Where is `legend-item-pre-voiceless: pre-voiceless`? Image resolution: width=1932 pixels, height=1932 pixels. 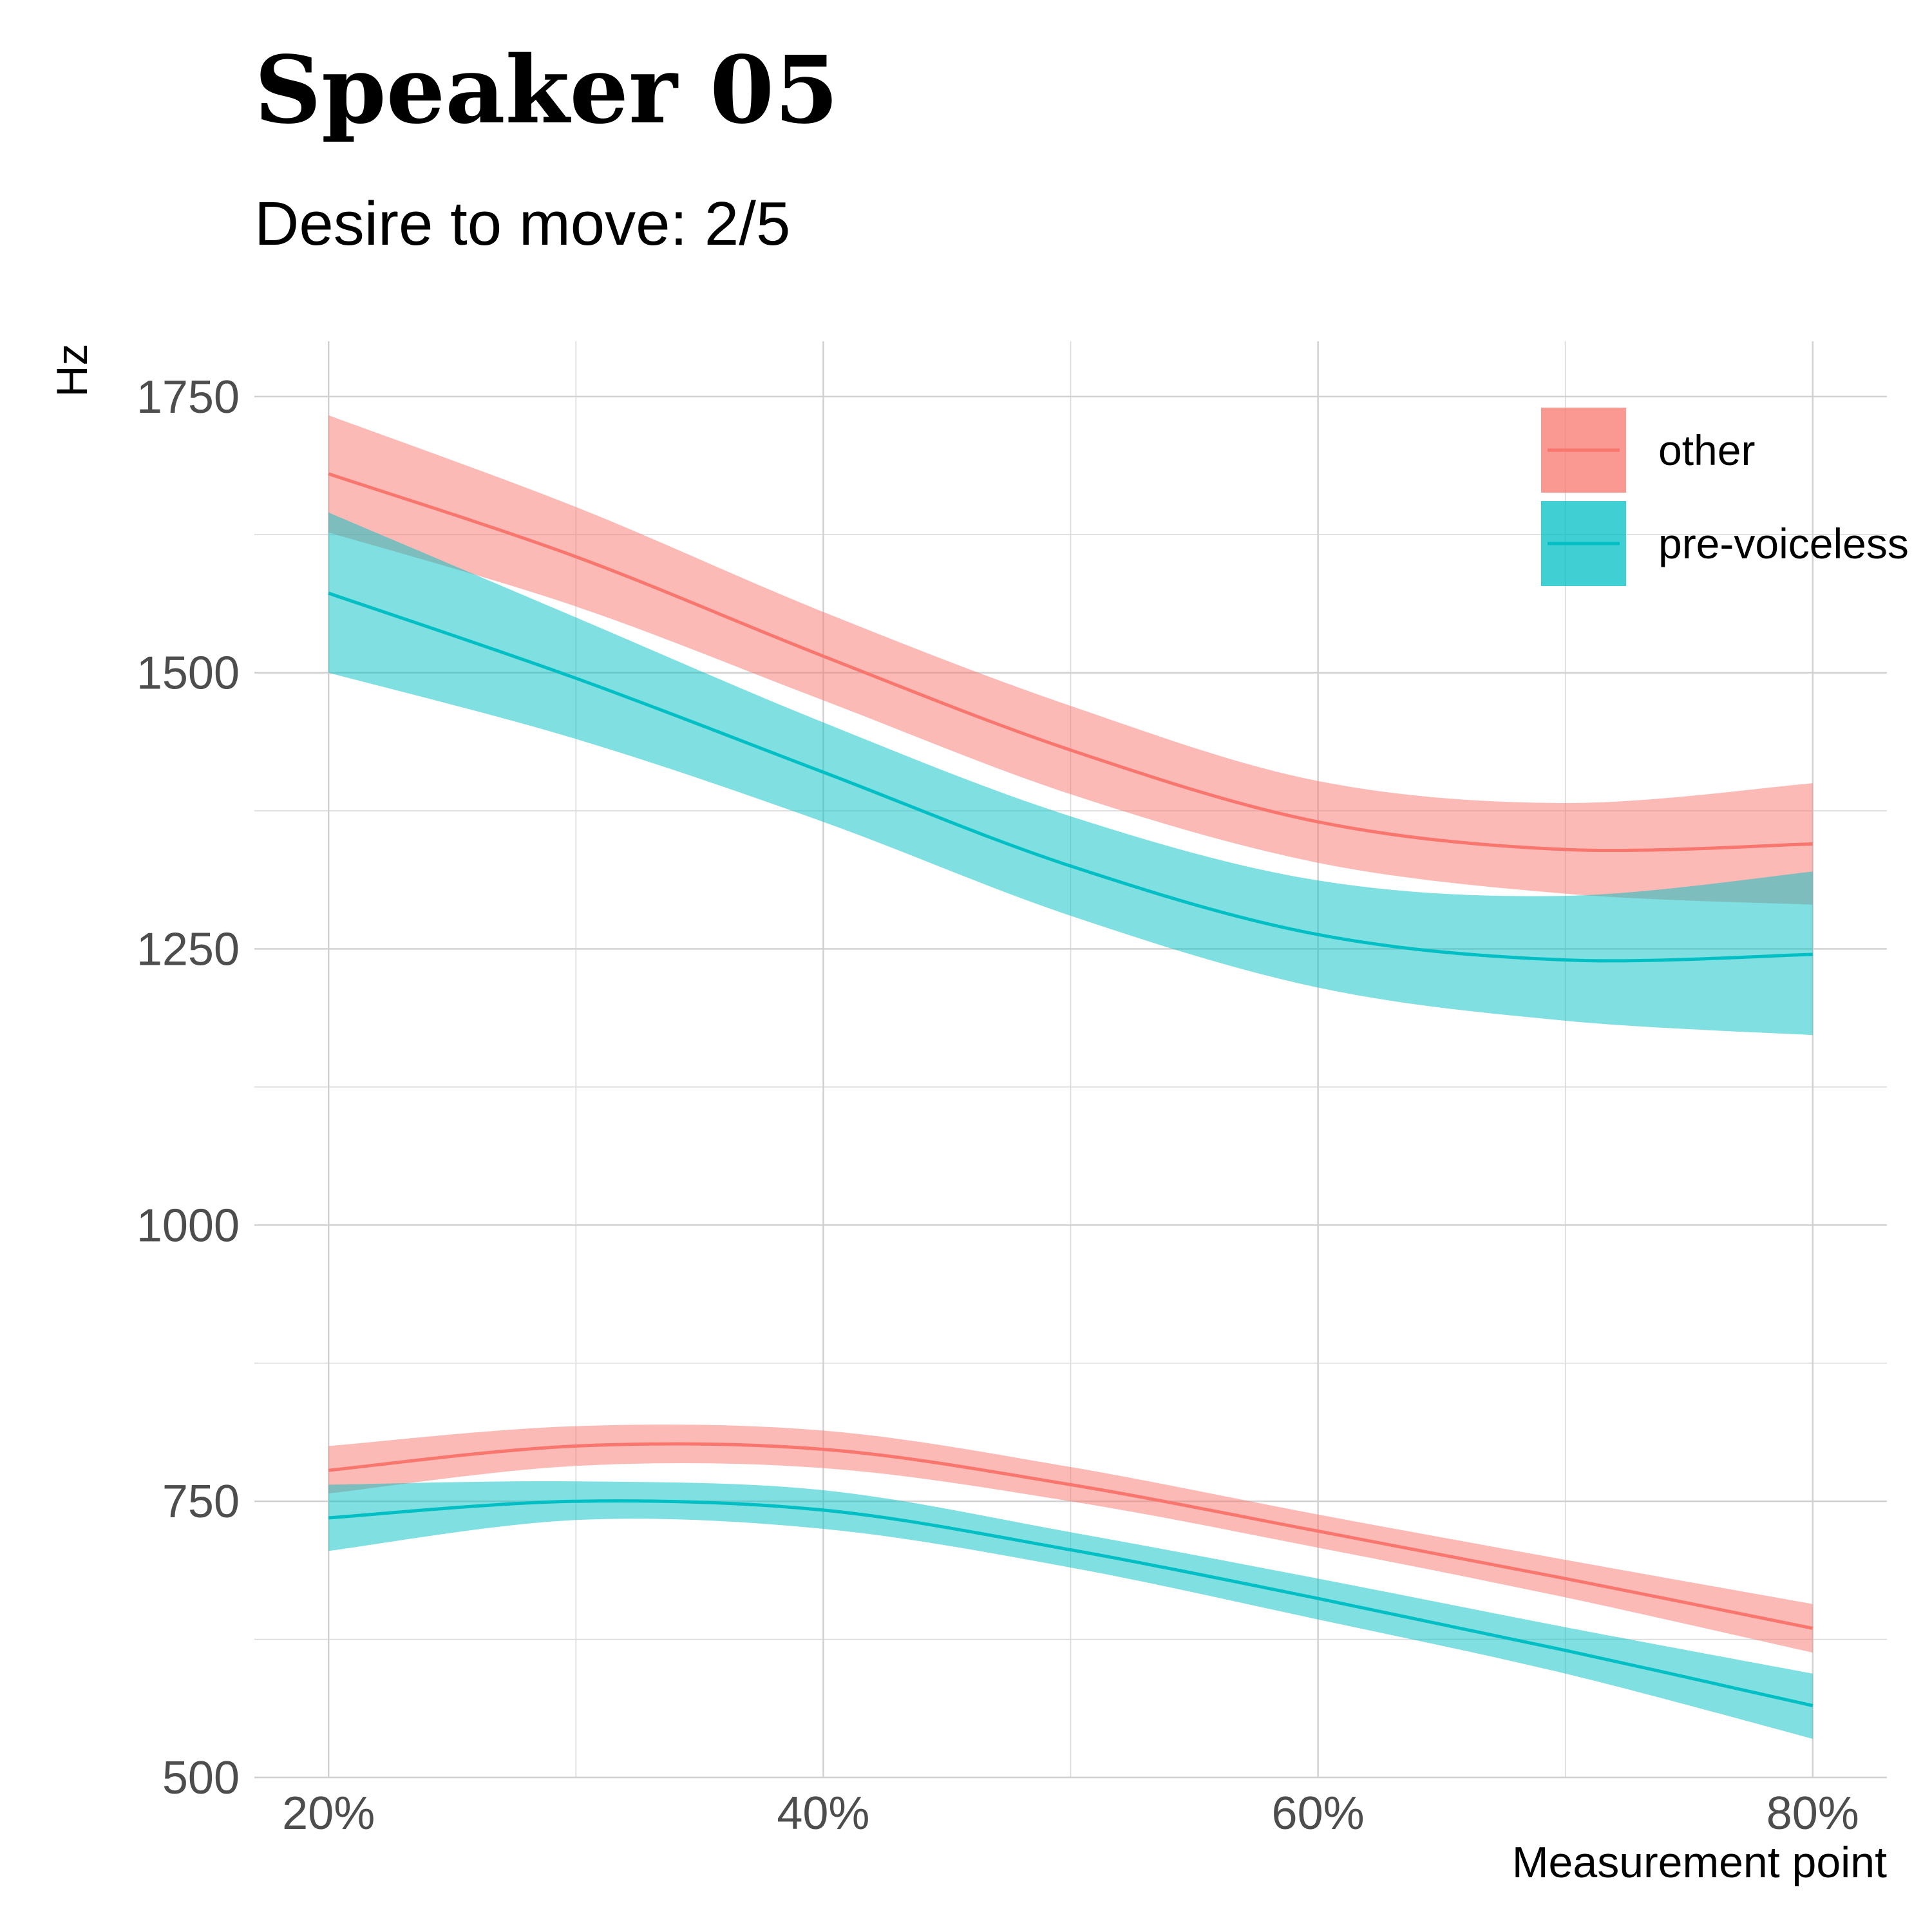
legend-item-pre-voiceless: pre-voiceless is located at coordinates (1725, 543).